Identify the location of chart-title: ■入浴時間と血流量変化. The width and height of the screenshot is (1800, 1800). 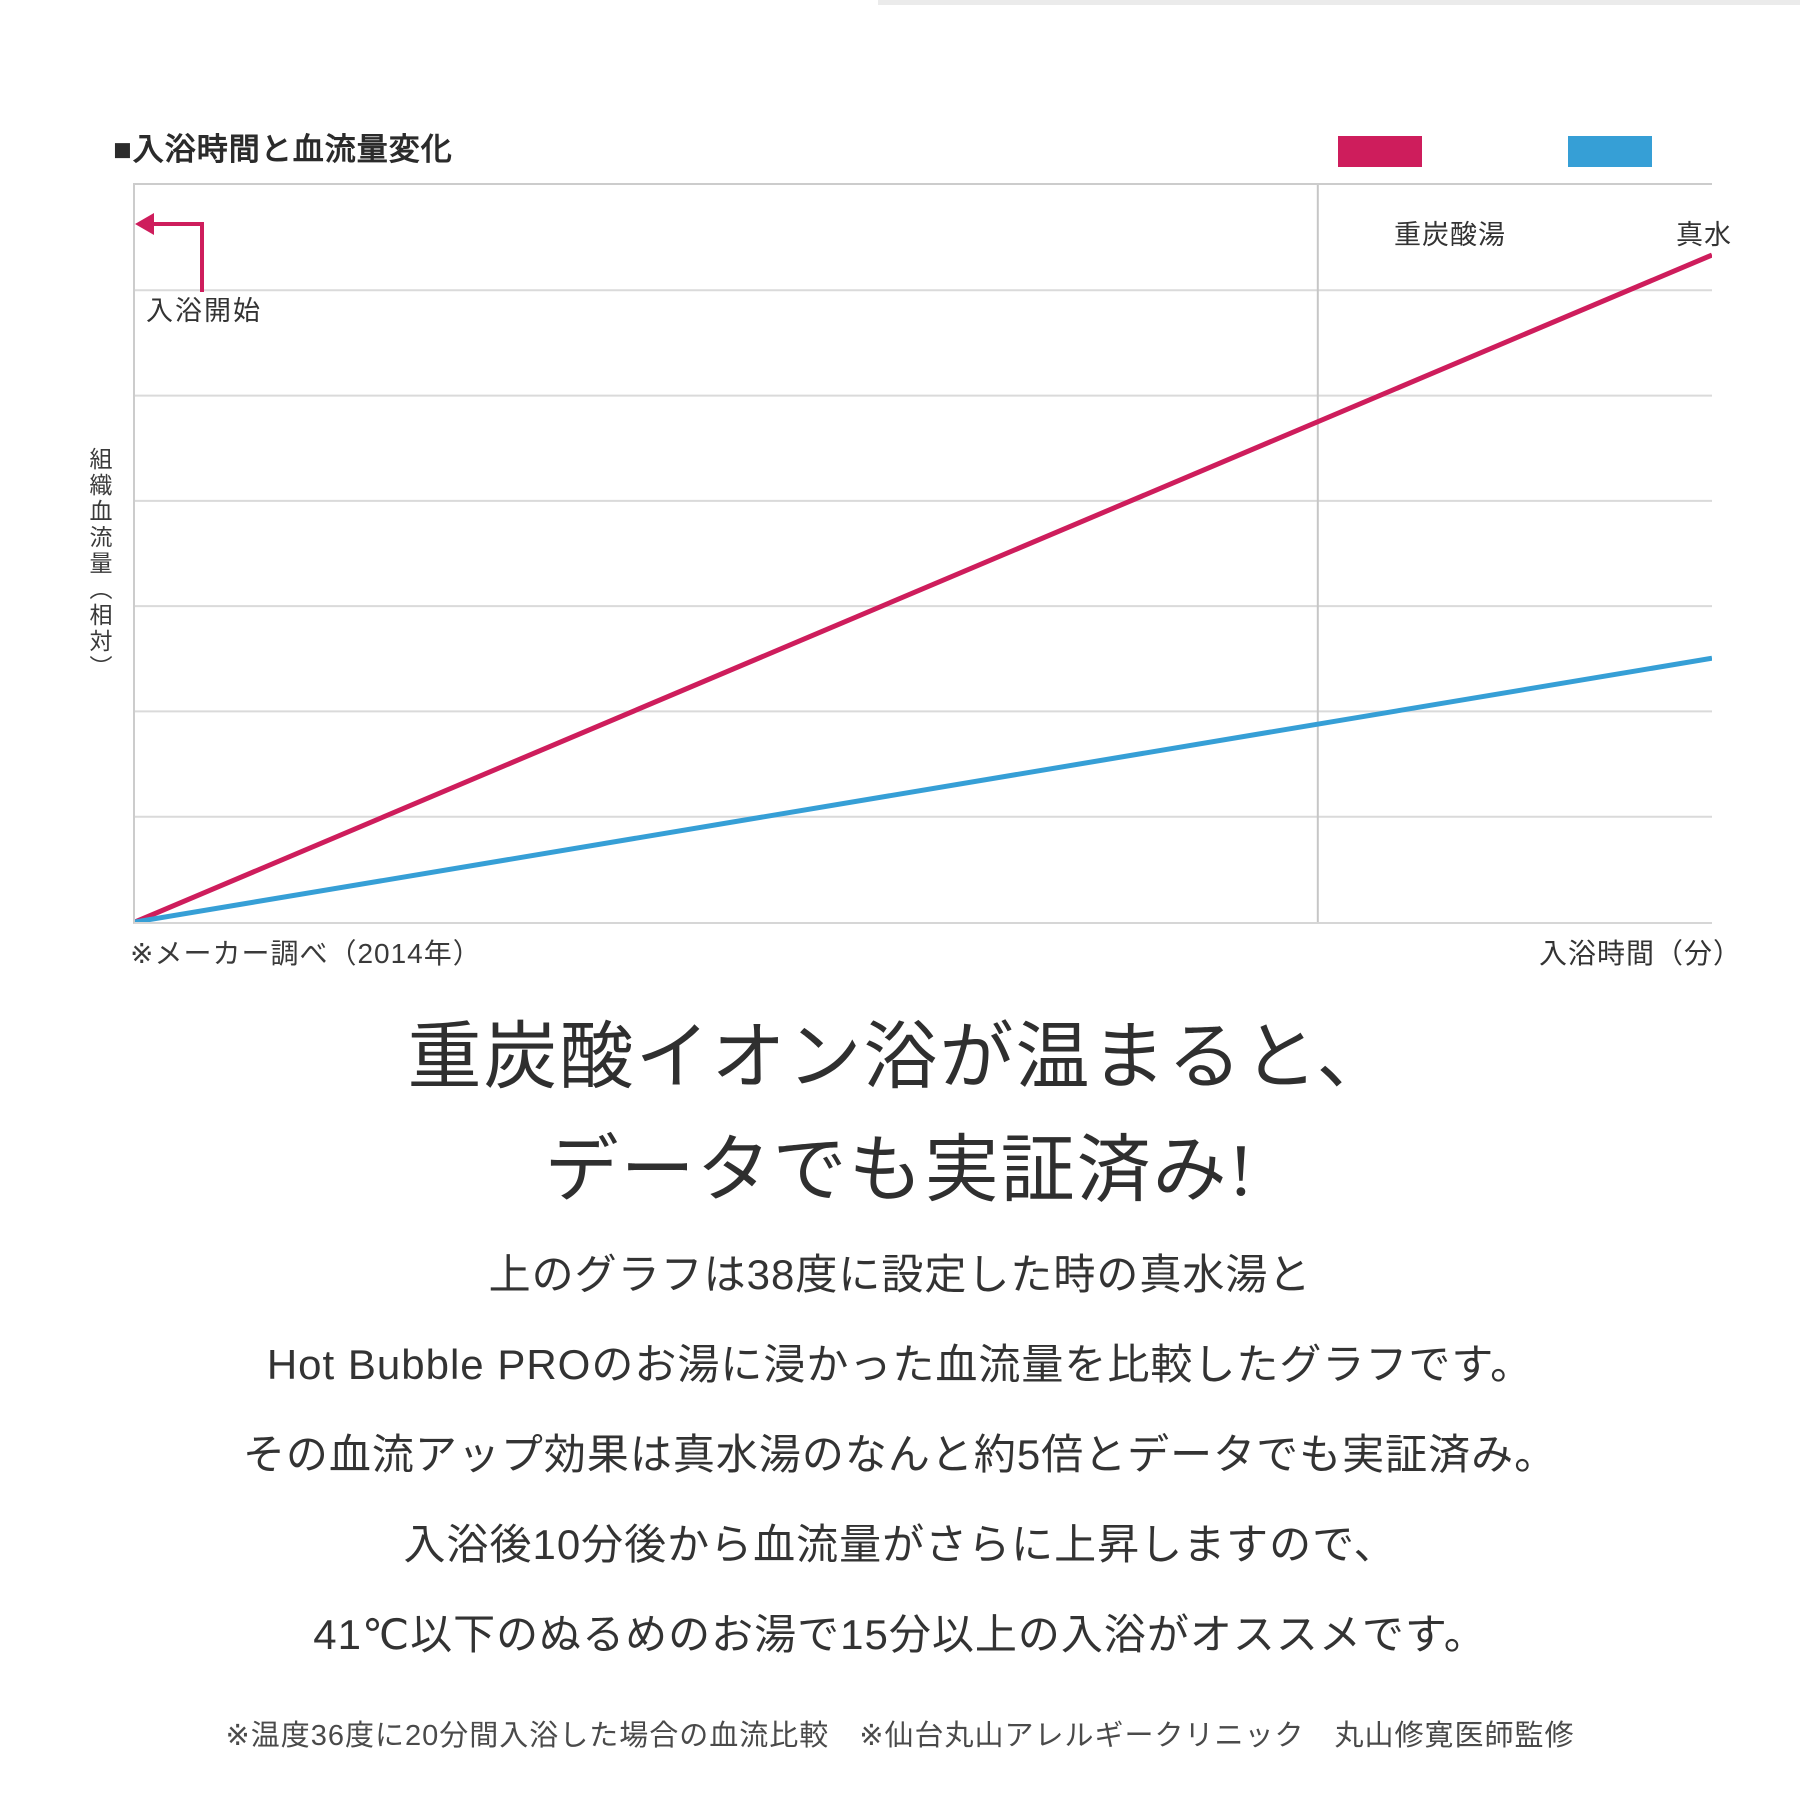
(283, 149).